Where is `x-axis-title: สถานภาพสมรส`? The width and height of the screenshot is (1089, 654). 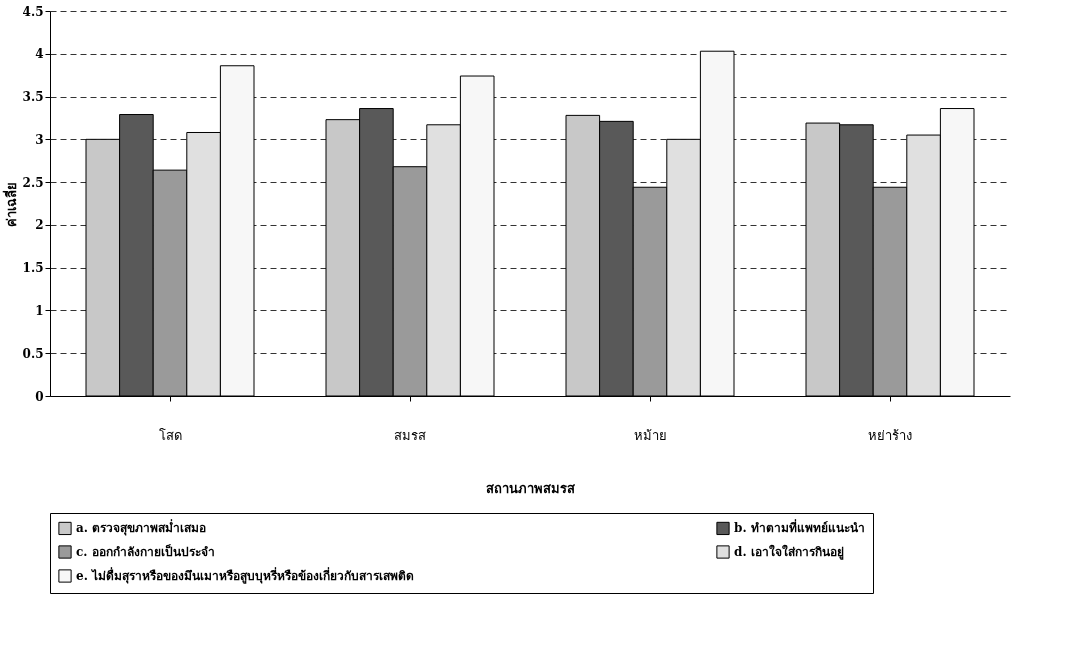
x-axis-title: สถานภาพสมรส is located at coordinates (530, 488).